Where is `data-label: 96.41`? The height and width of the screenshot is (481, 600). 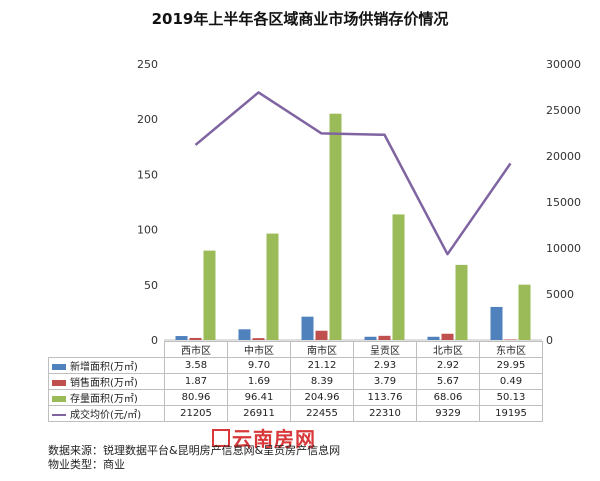 data-label: 96.41 is located at coordinates (259, 397).